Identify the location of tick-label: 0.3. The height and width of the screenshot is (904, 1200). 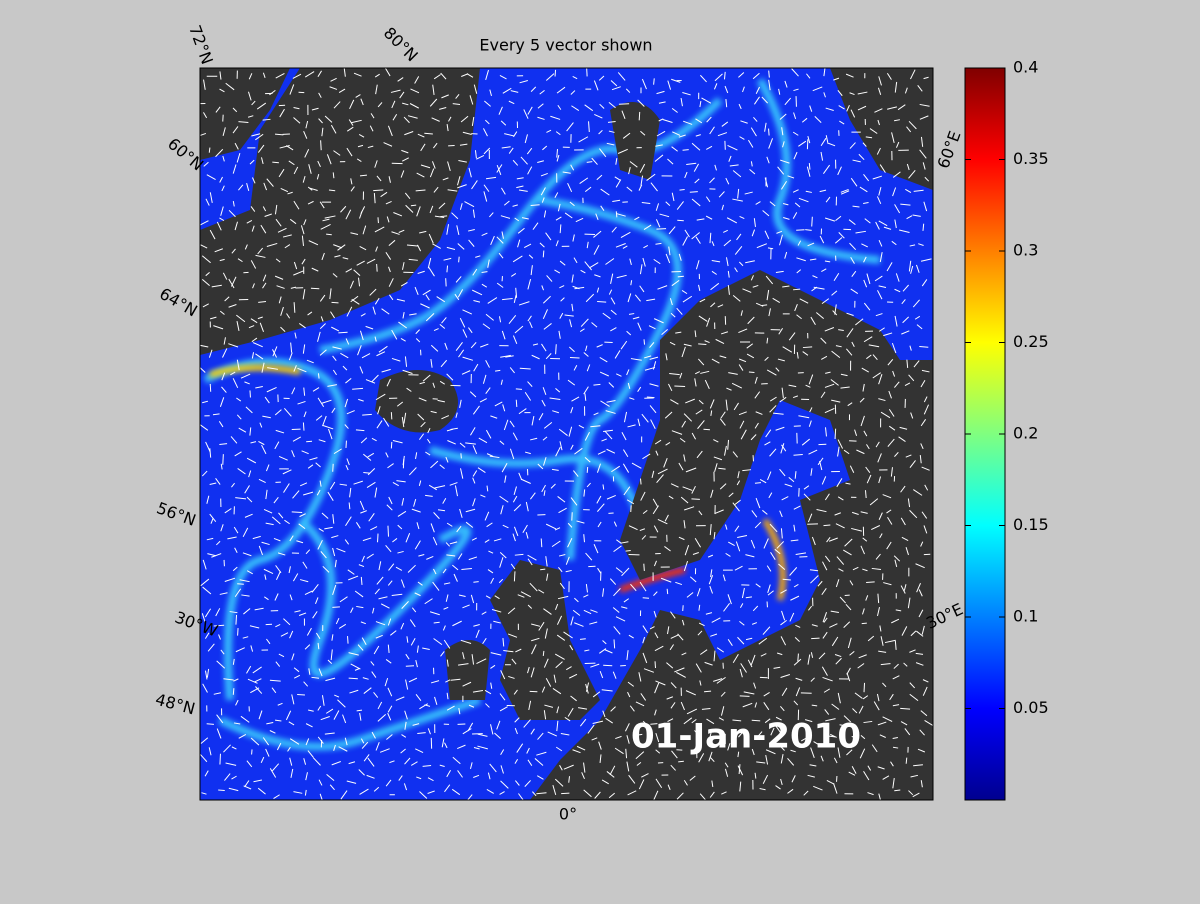
(1025, 250).